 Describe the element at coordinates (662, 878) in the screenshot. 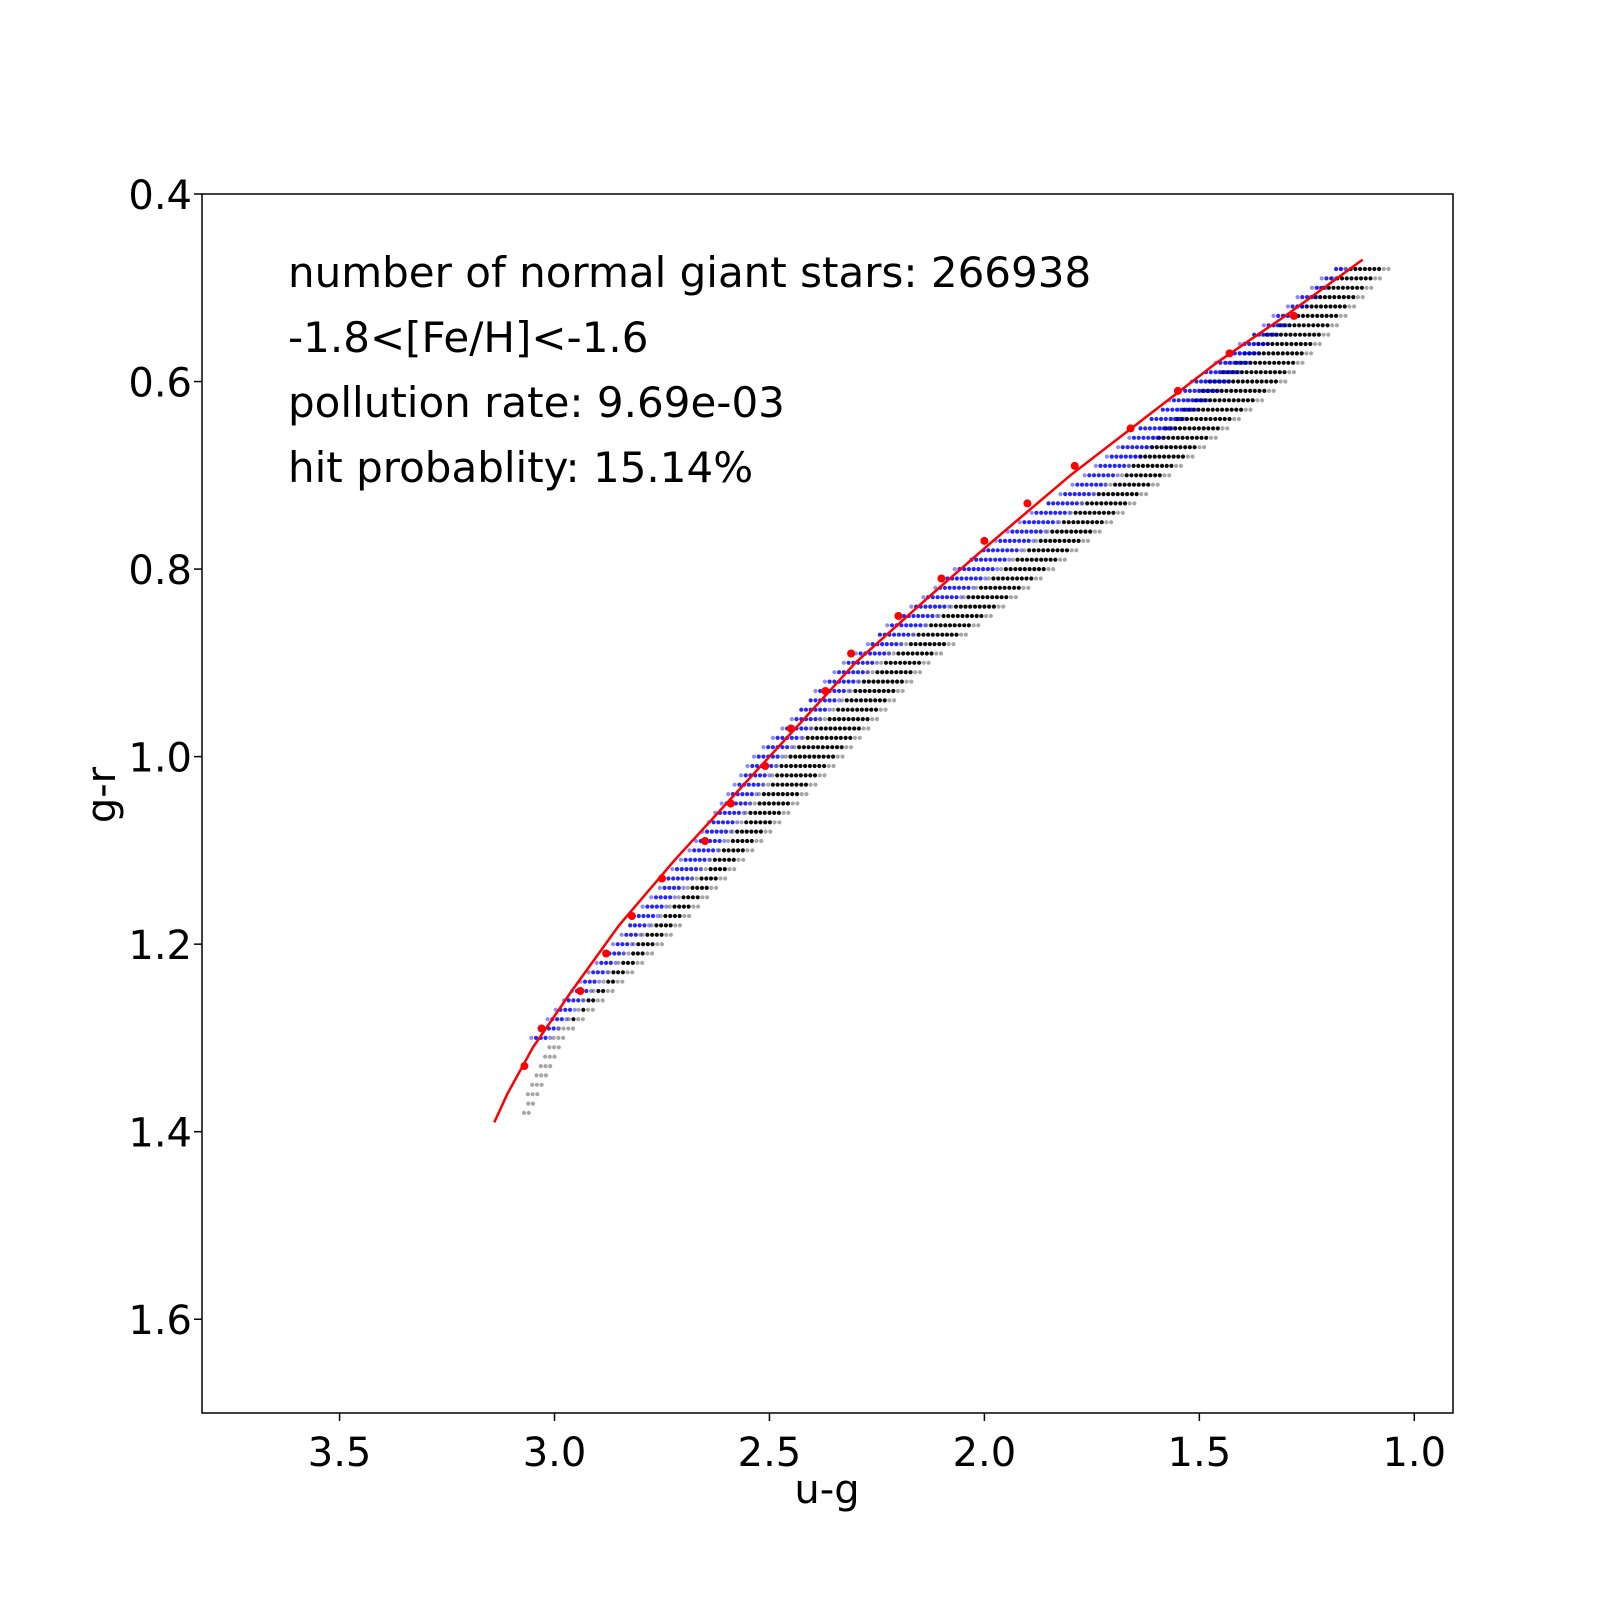

I see `fit-point` at that location.